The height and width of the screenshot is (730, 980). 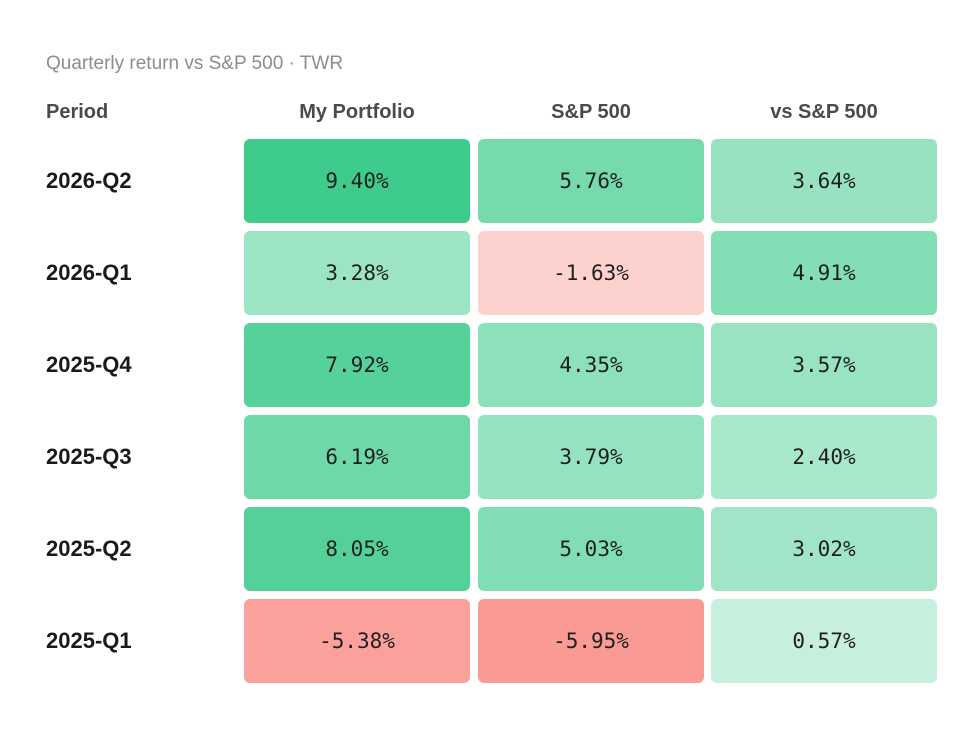 I want to click on heatmap-cell: 2.40%, so click(x=824, y=457).